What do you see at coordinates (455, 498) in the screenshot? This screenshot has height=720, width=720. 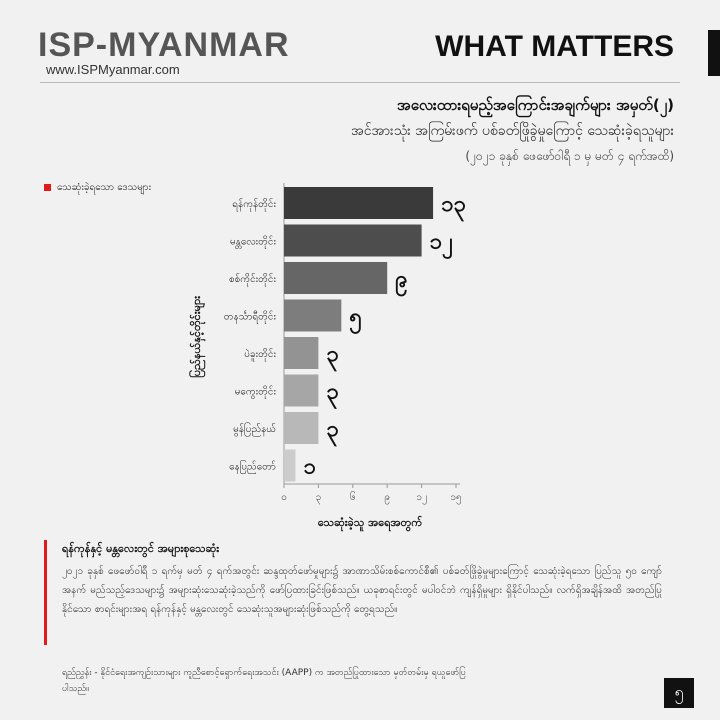 I see `x-tick-label: ၁၅` at bounding box center [455, 498].